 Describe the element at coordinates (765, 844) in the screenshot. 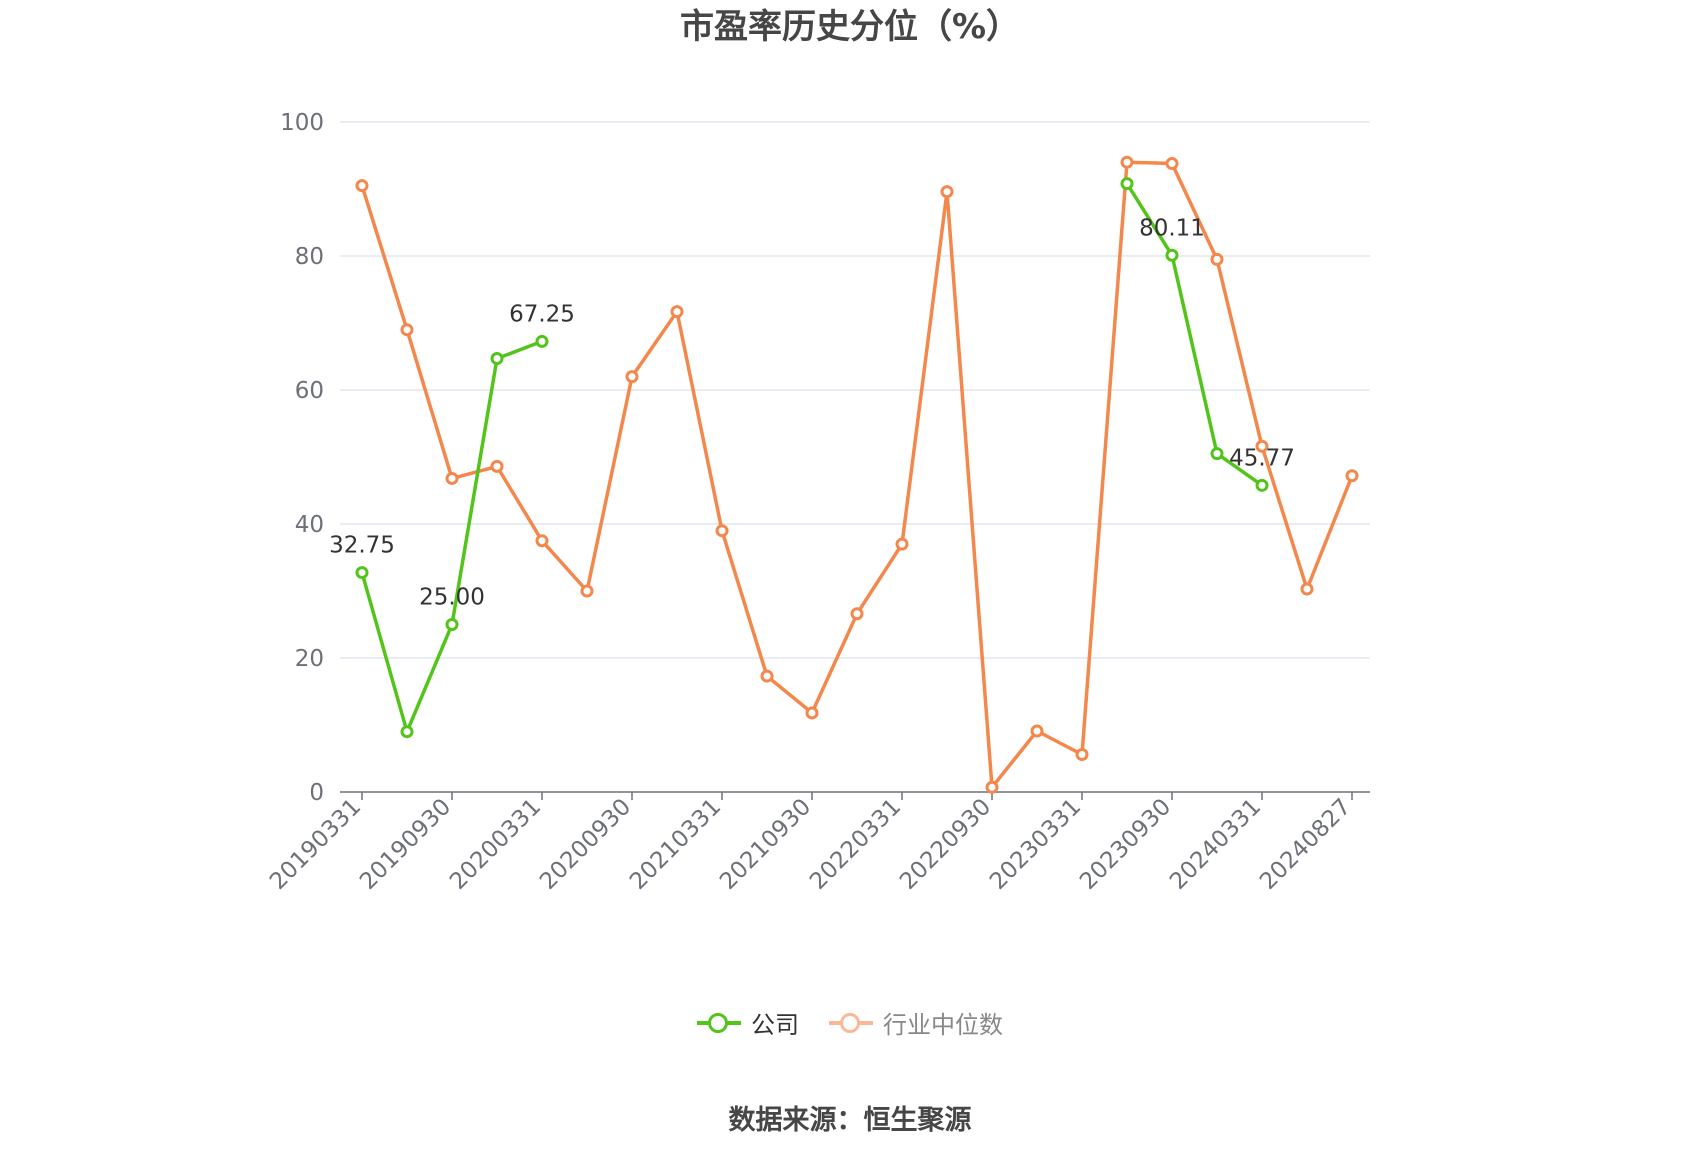

I see `x-tick-label: 20210930` at that location.